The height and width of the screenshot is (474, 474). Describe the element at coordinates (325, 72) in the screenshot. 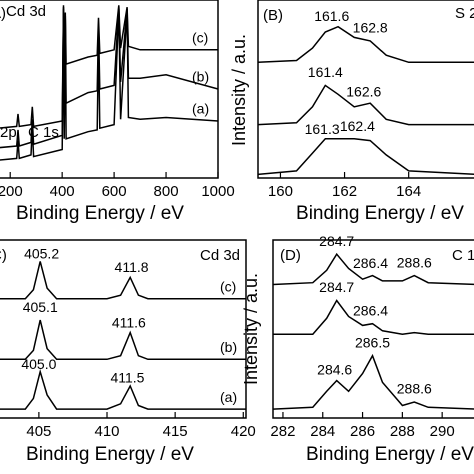

I see `peak-label: 161.4` at that location.